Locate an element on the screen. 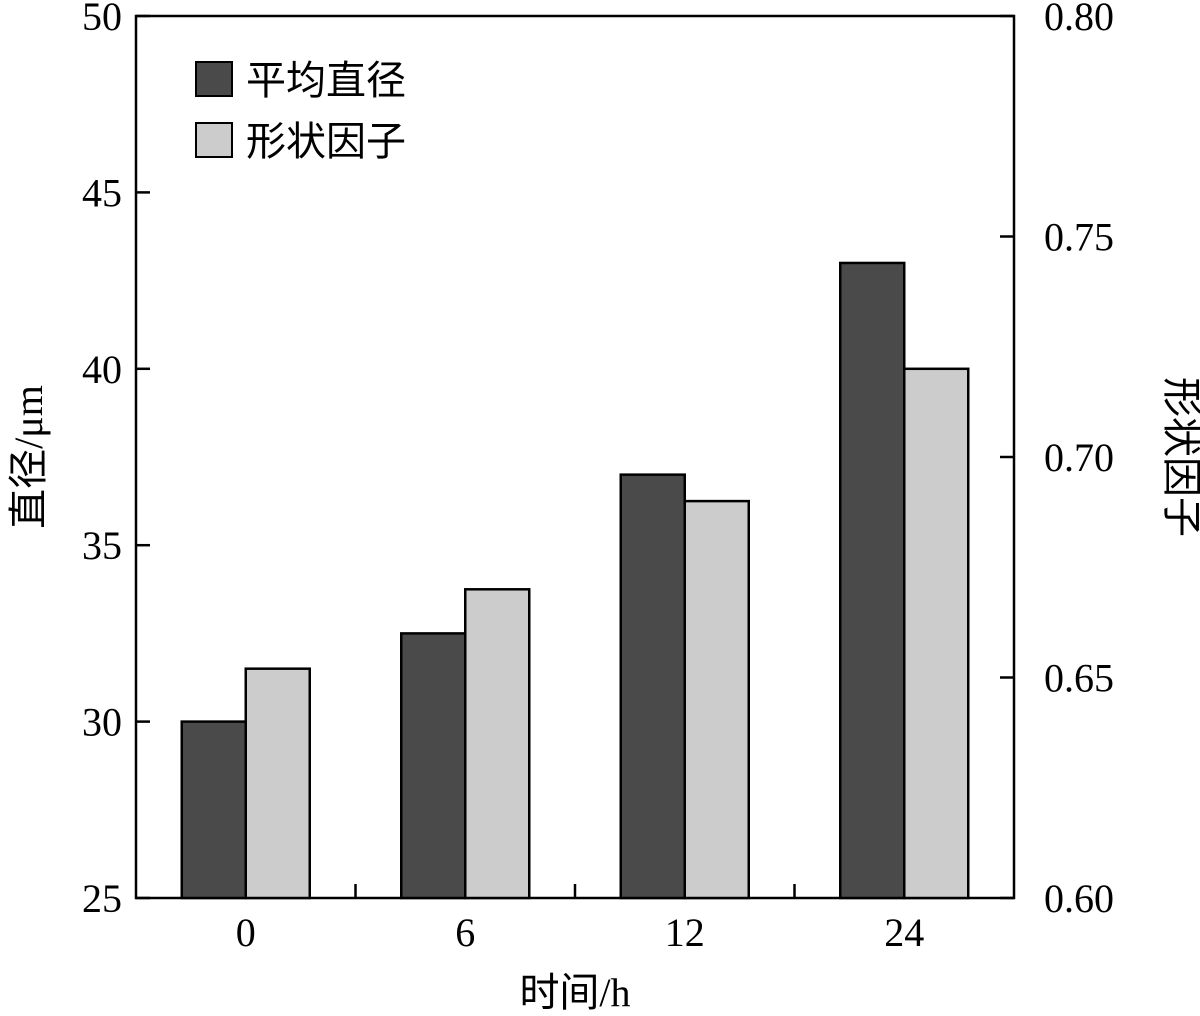 The image size is (1200, 1016). legend-label-shape-factor: 形状因子 is located at coordinates (326, 141).